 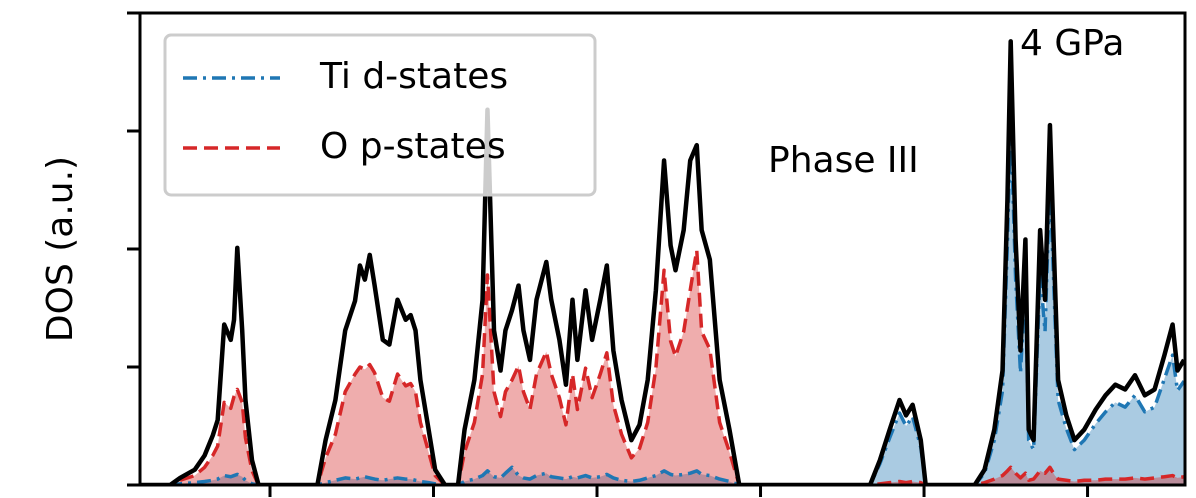 What do you see at coordinates (60, 249) in the screenshot?
I see `y-axis-label: DOS (a.u.)` at bounding box center [60, 249].